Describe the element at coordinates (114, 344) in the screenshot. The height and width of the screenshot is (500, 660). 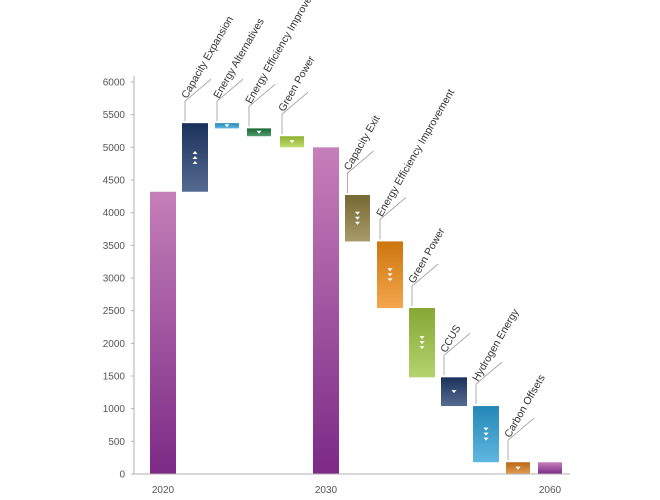
I see `y-tick-label: 2000` at that location.